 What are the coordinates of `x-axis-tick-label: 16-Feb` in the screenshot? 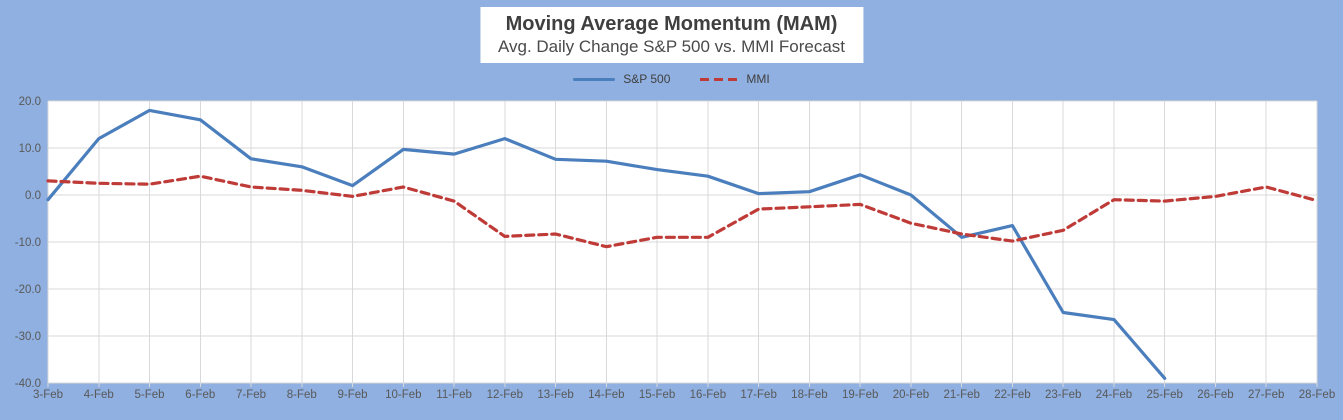 It's located at (708, 395).